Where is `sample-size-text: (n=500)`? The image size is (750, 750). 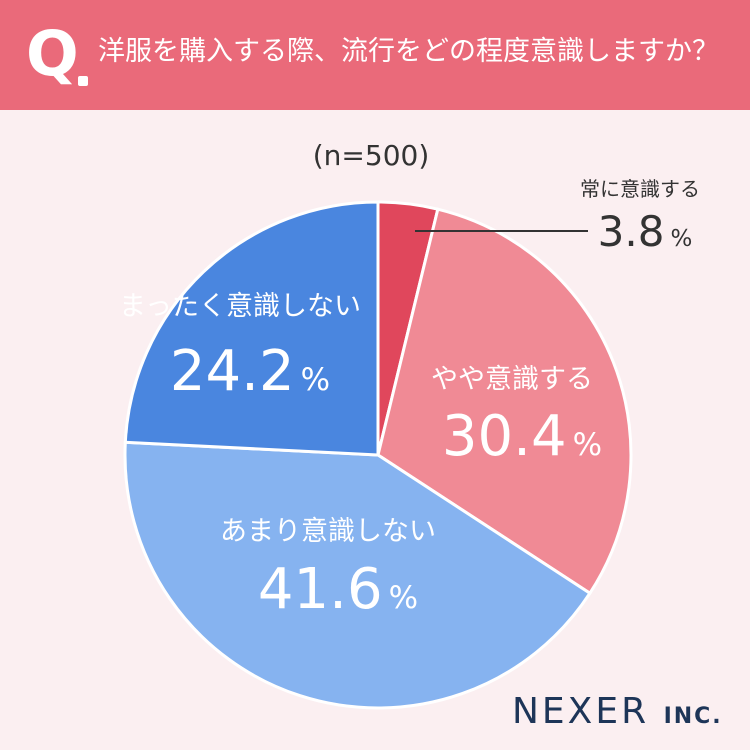 sample-size-text: (n=500) is located at coordinates (371, 155).